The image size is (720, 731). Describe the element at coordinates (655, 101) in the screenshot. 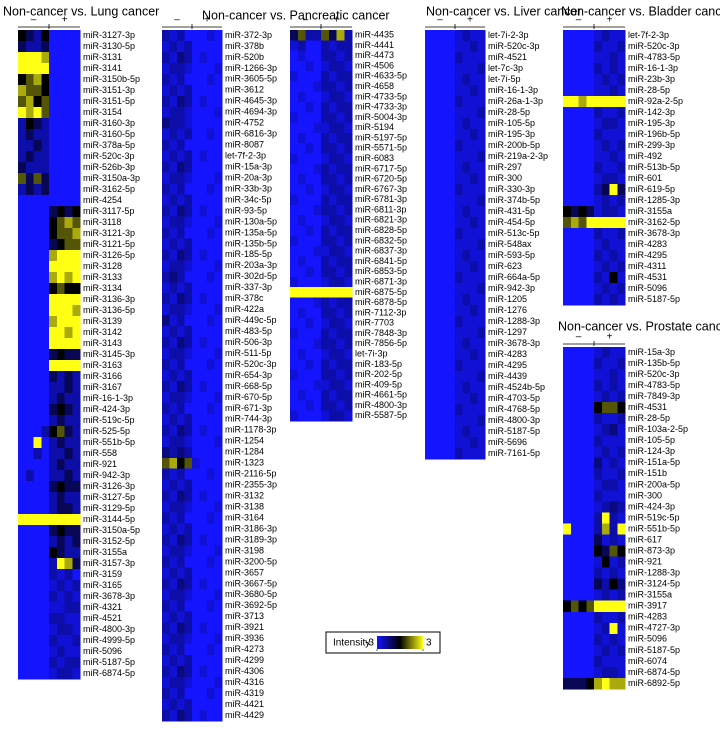

I see `row-label: miR-92a-2-5p` at that location.